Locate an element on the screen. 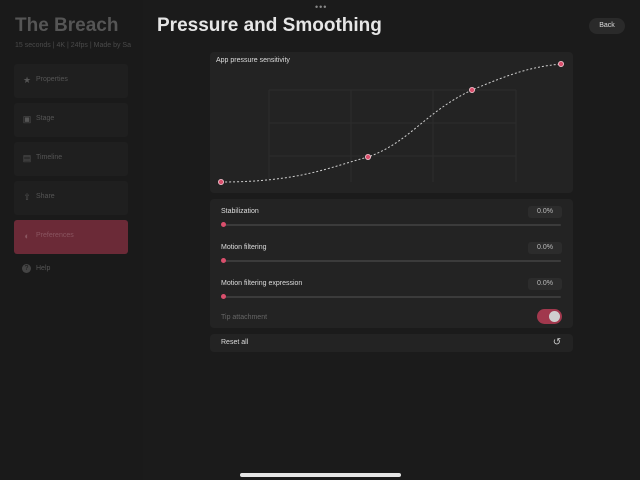 This screenshot has height=480, width=640. pressure-curve-line is located at coordinates (391, 123).